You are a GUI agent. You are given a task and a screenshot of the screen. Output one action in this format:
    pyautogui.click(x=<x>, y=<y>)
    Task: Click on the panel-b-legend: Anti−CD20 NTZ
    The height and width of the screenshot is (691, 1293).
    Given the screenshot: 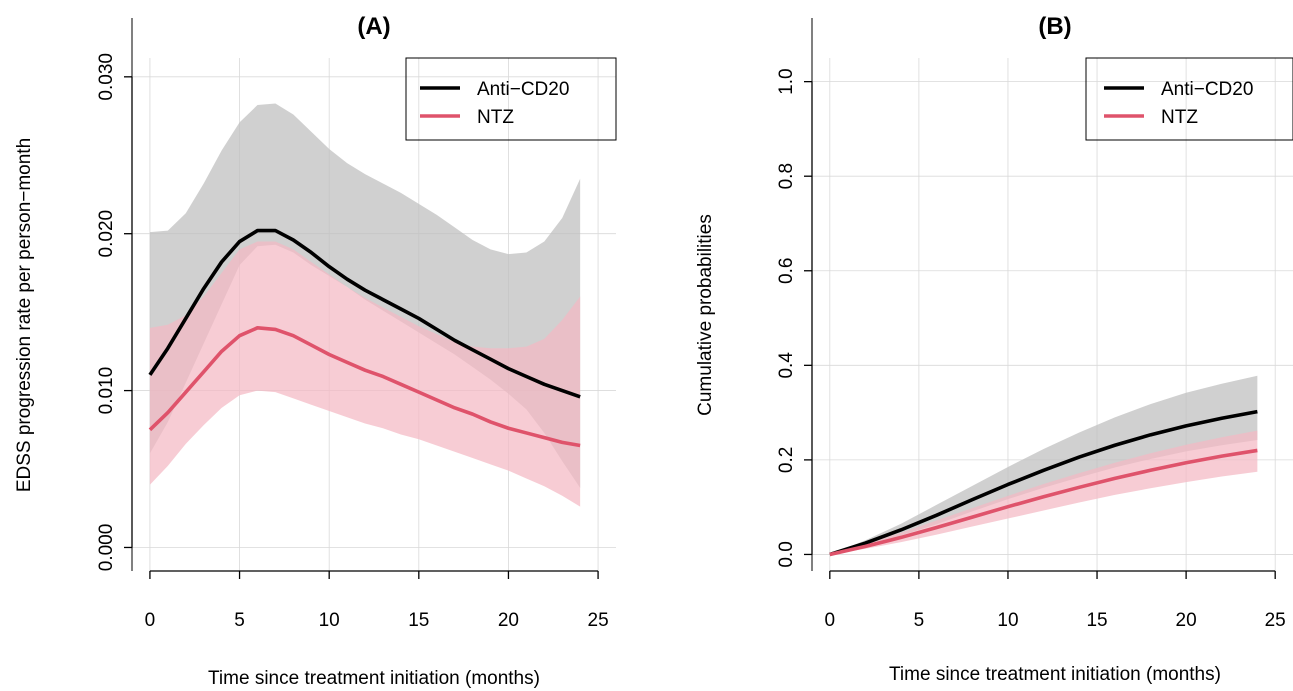 What is the action you would take?
    pyautogui.click(x=1189, y=99)
    